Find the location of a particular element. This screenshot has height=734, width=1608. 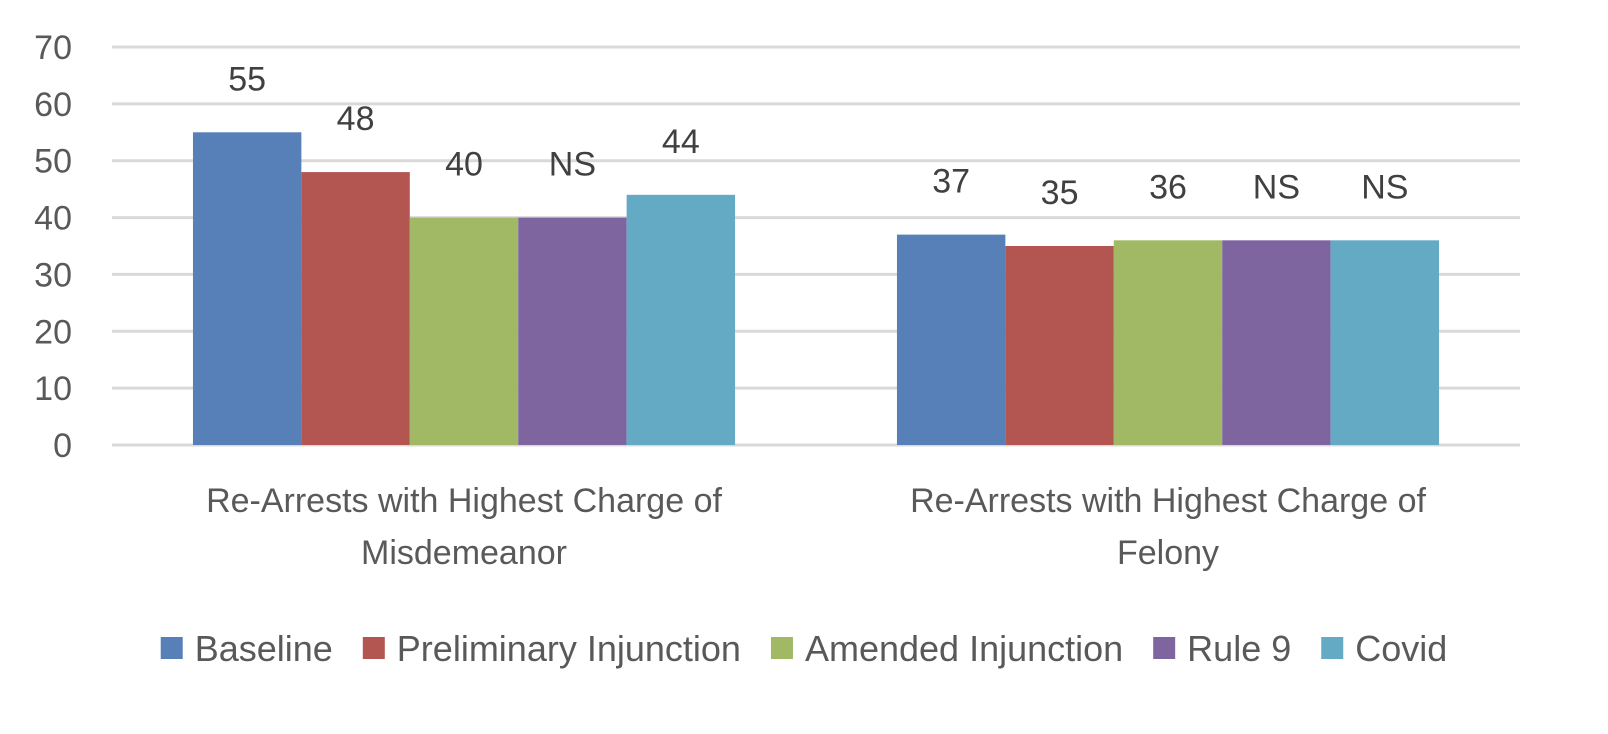

y-tick-label: 10 is located at coordinates (53, 389).